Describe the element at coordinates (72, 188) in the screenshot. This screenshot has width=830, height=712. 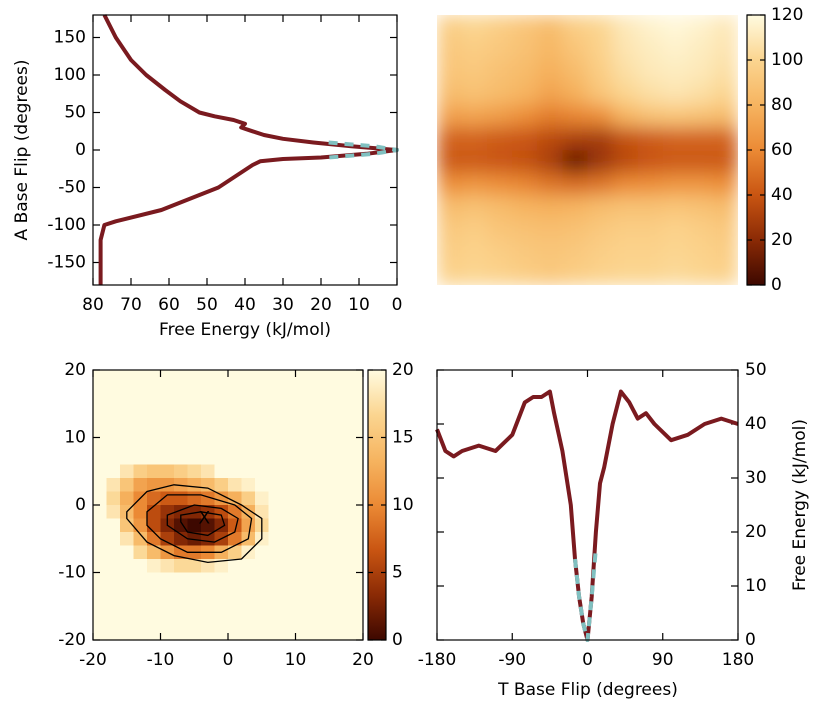
I see `y-tick-label: -50` at that location.